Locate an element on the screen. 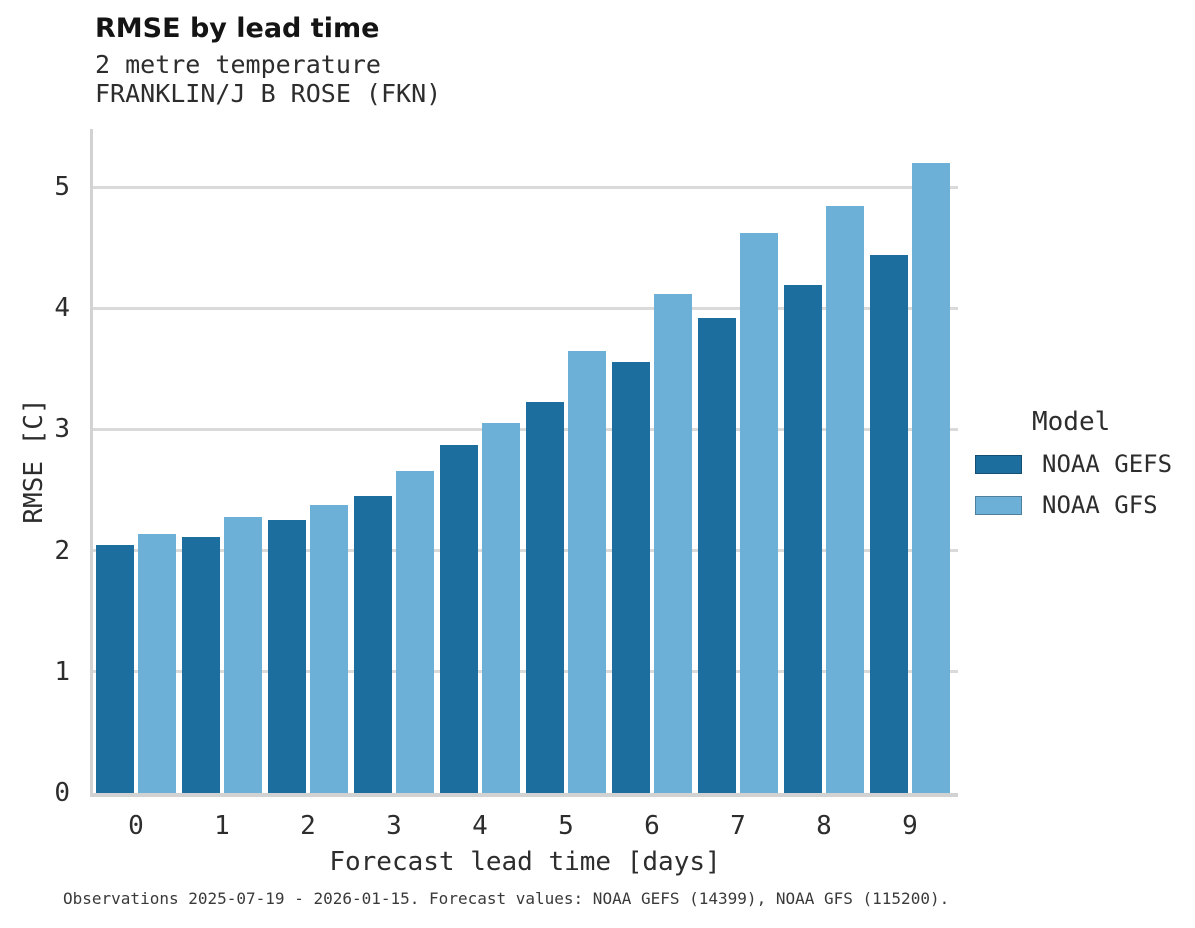  legend-label-noaa-gefs: NOAA GEFS is located at coordinates (1107, 464).